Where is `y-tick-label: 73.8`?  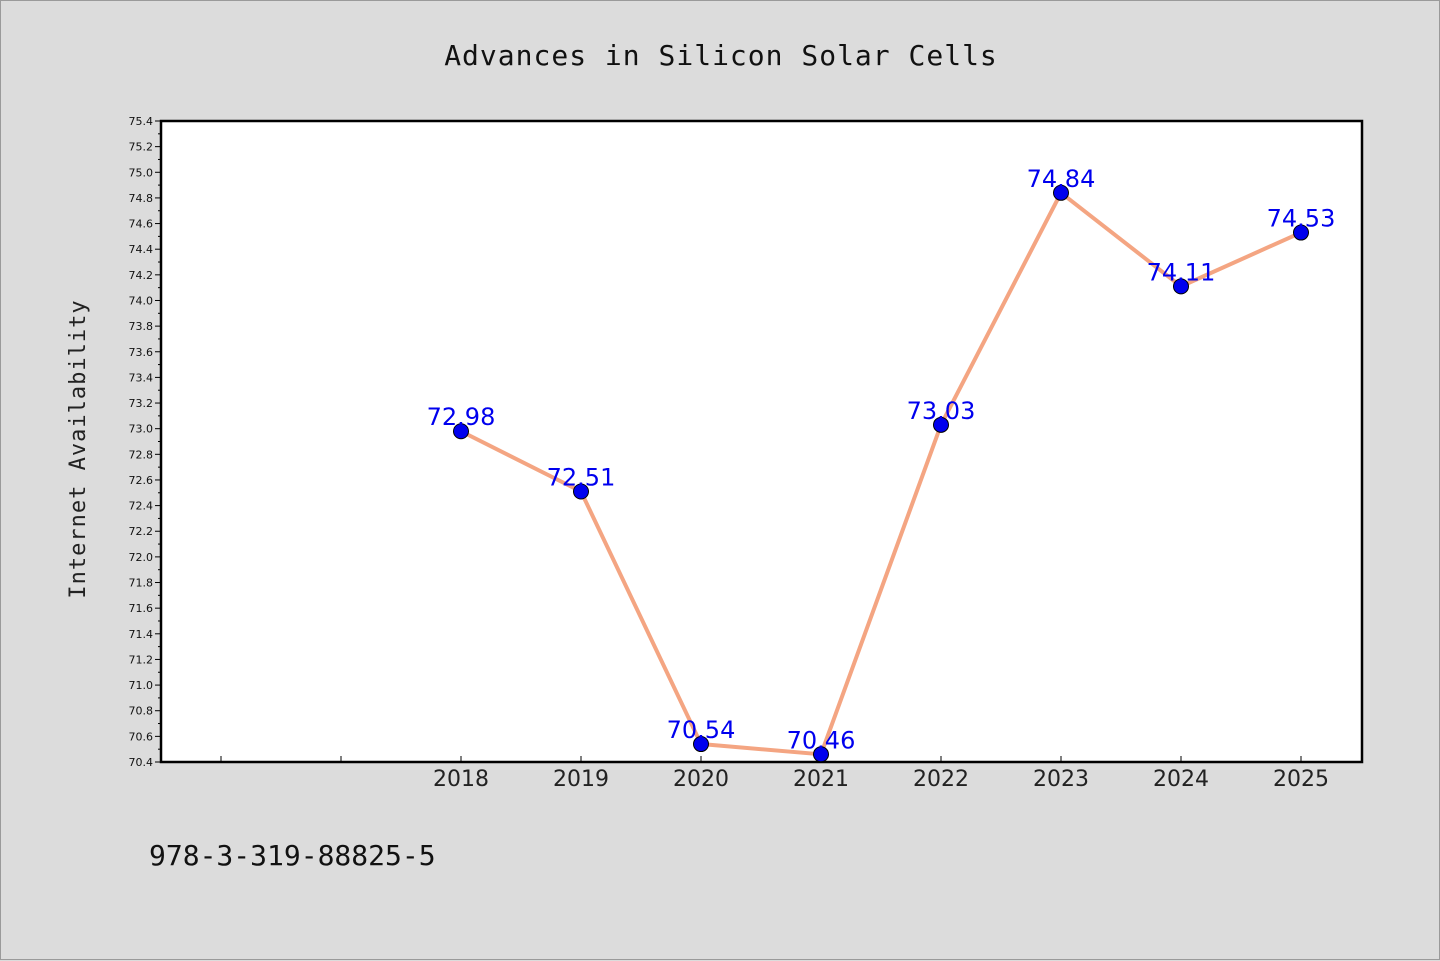 y-tick-label: 73.8 is located at coordinates (141, 326).